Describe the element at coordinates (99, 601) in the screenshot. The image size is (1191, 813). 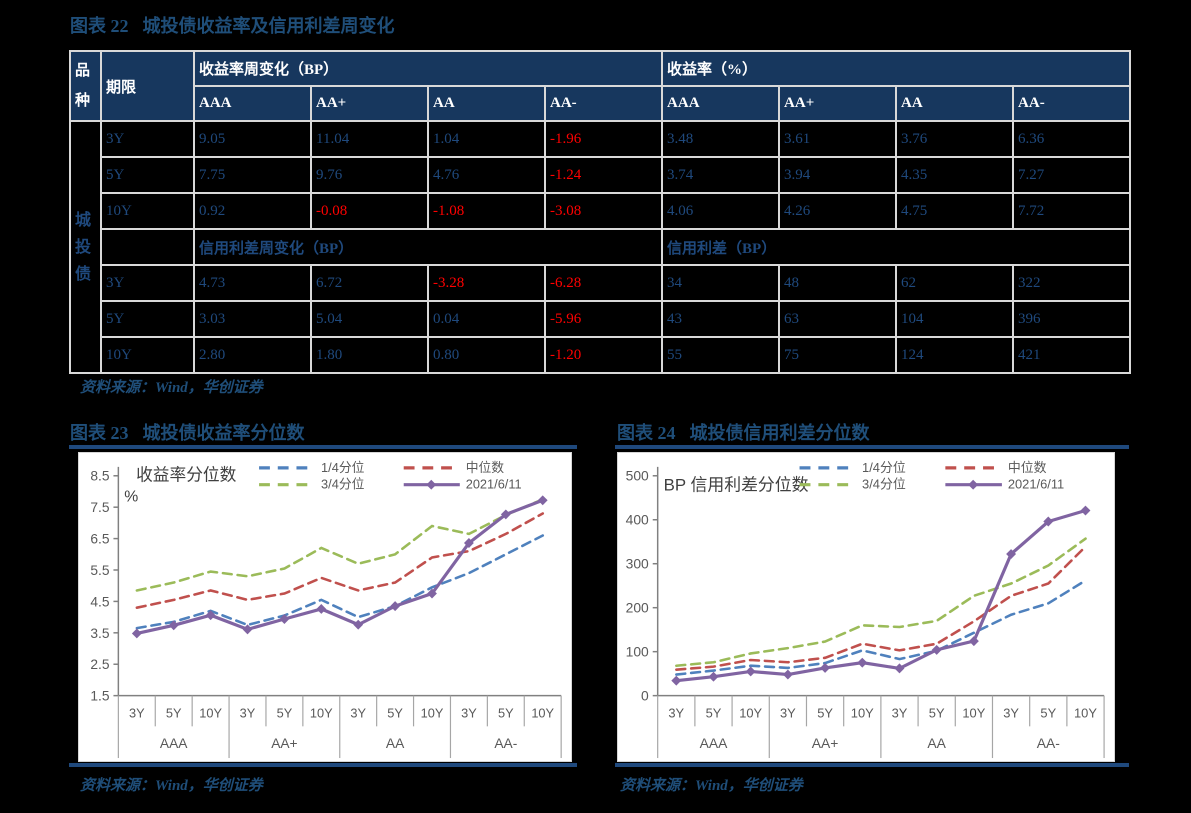
I see `y-tick-label: 4.5` at that location.